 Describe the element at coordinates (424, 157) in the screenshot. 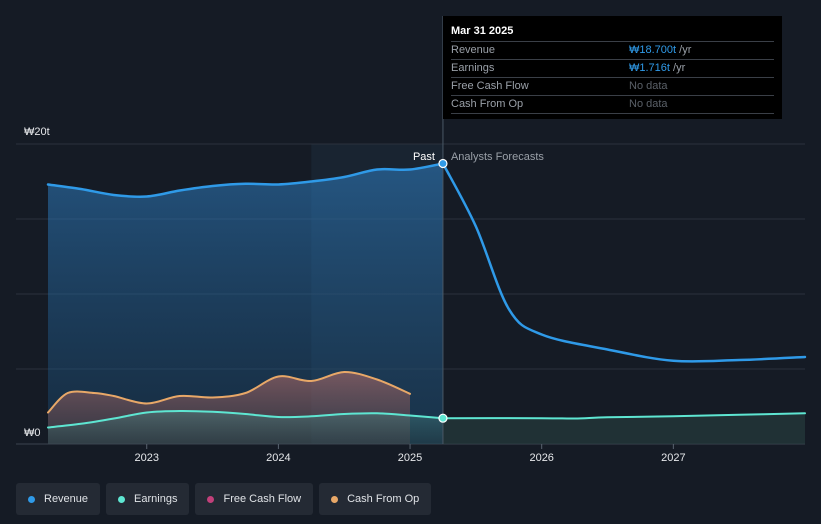

I see `past-label: Past` at that location.